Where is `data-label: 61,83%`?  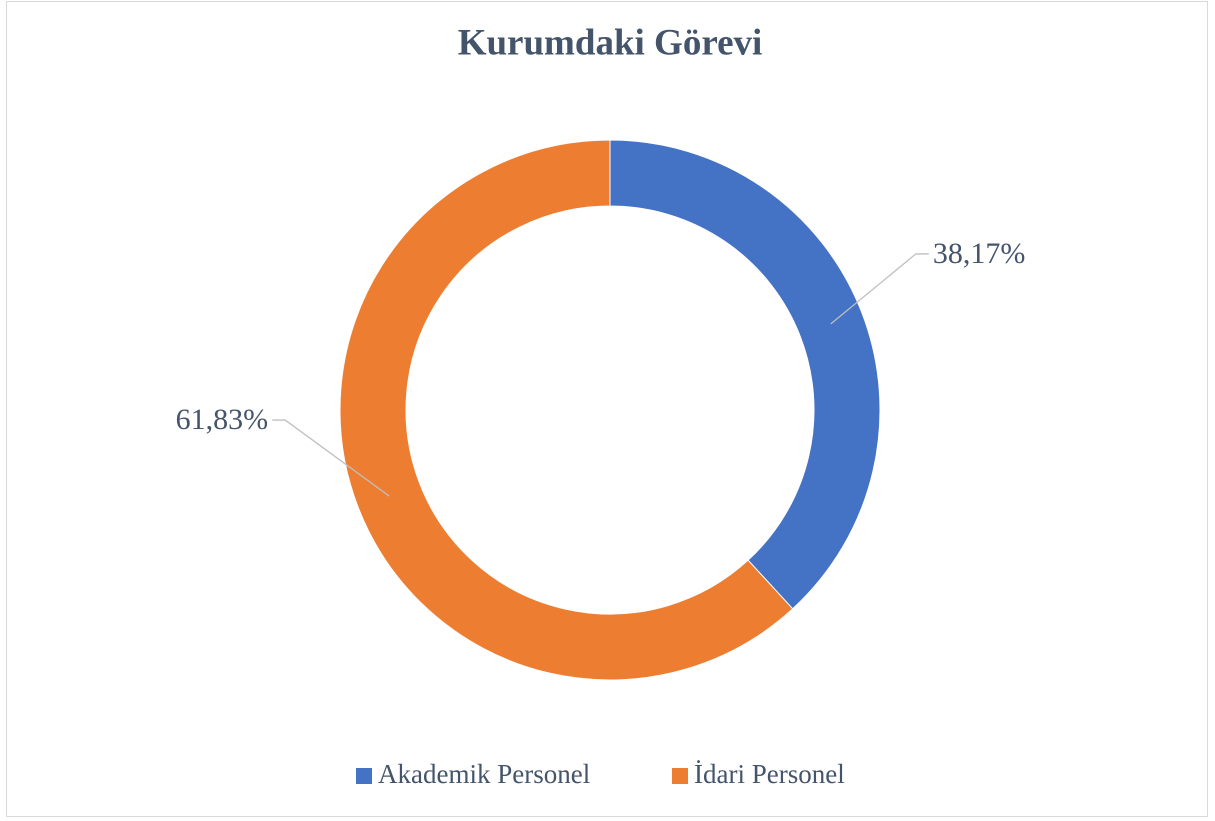 data-label: 61,83% is located at coordinates (222, 419).